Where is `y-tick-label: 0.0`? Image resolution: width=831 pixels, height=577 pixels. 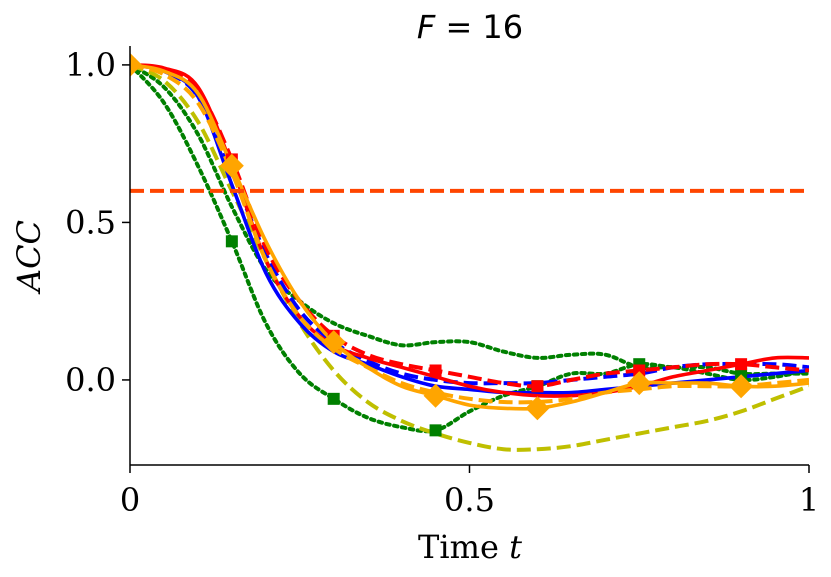
y-tick-label: 0.0 is located at coordinates (90, 380).